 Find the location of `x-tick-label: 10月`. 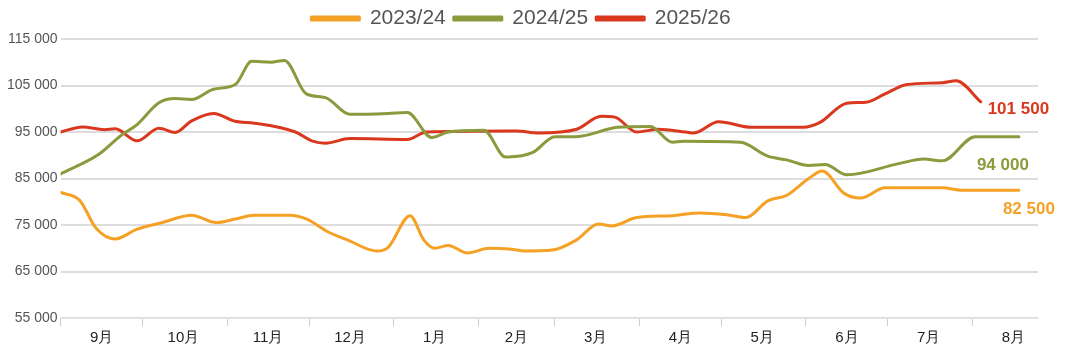

x-tick-label: 10月 is located at coordinates (183, 337).